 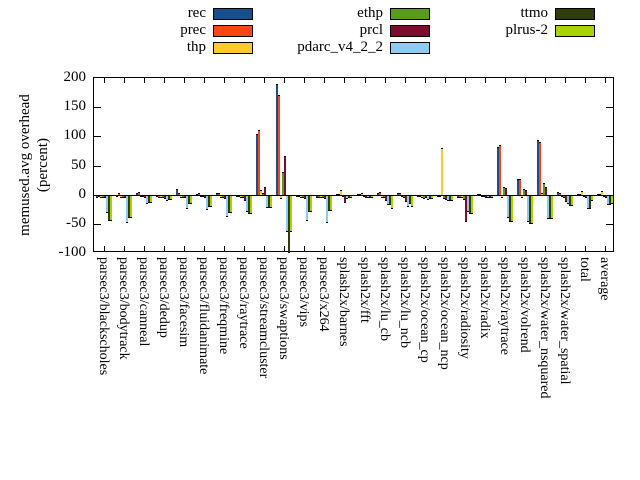 I want to click on x-category-label: parsec3/canneal, so click(x=143, y=302).